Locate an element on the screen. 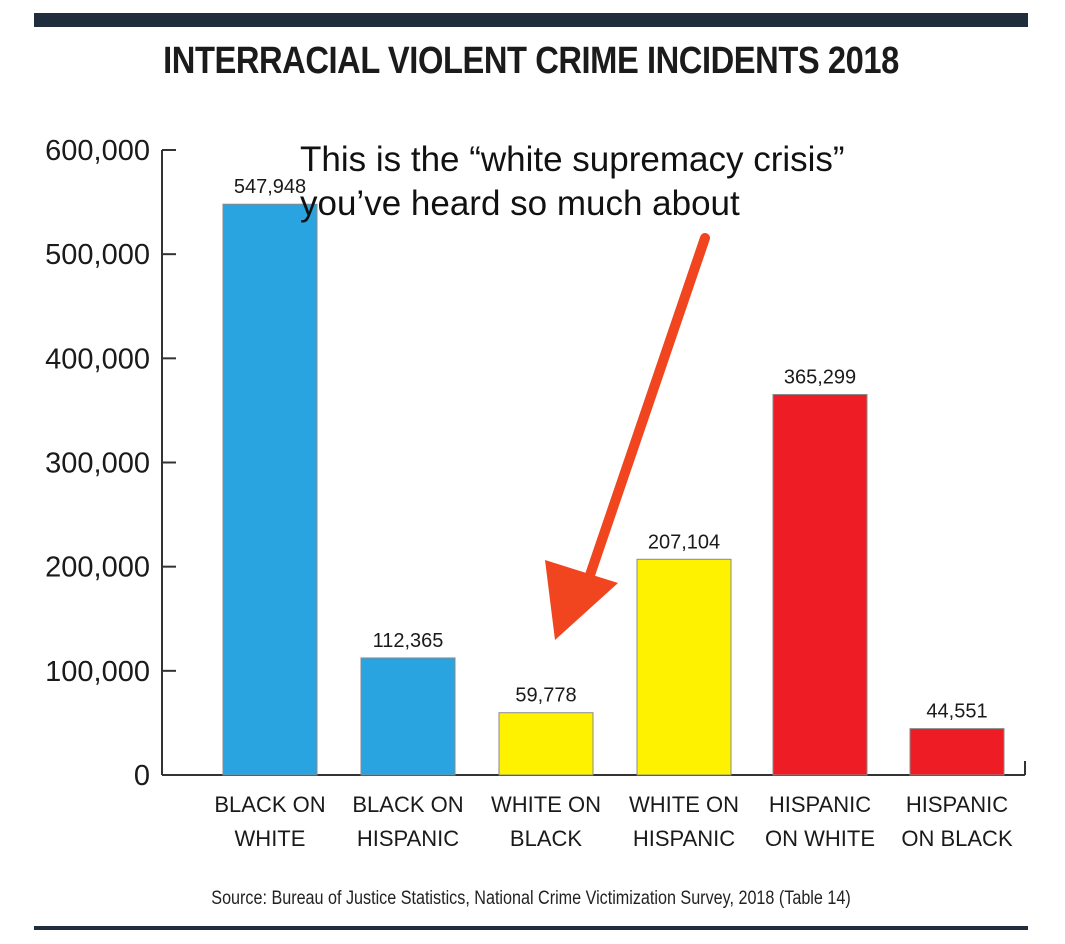 The width and height of the screenshot is (1065, 944). y-tick-label: 100,000 is located at coordinates (97, 672).